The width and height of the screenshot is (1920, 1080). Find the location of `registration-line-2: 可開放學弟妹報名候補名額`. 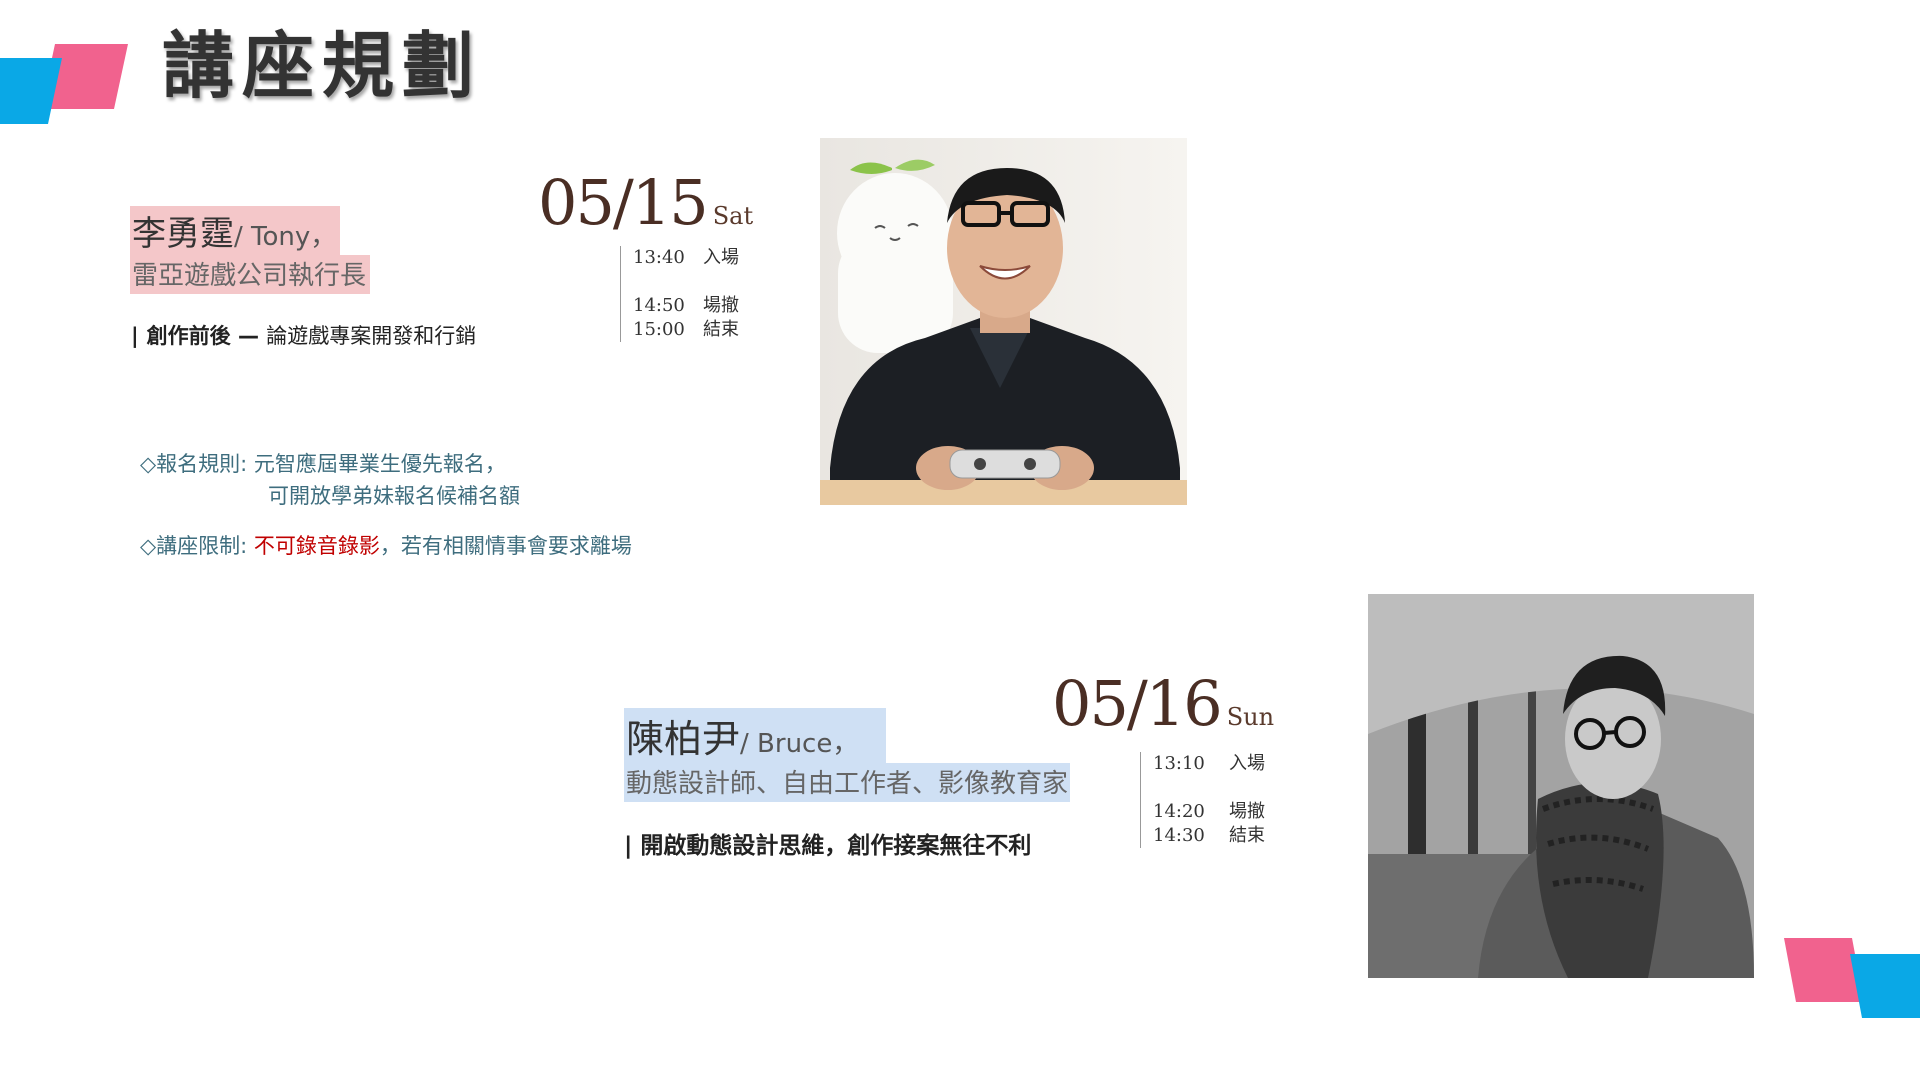

registration-line-2: 可開放學弟妹報名候補名額 is located at coordinates (394, 496).